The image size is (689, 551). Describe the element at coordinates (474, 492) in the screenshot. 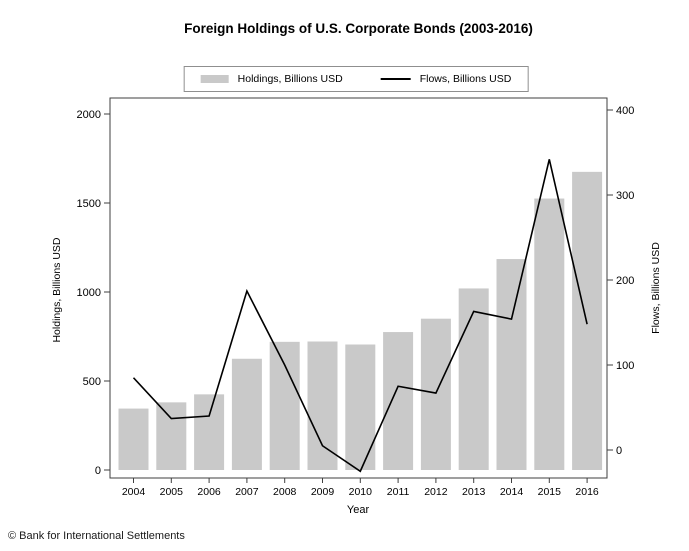

I see `x-tick-label-2013: 2013` at that location.